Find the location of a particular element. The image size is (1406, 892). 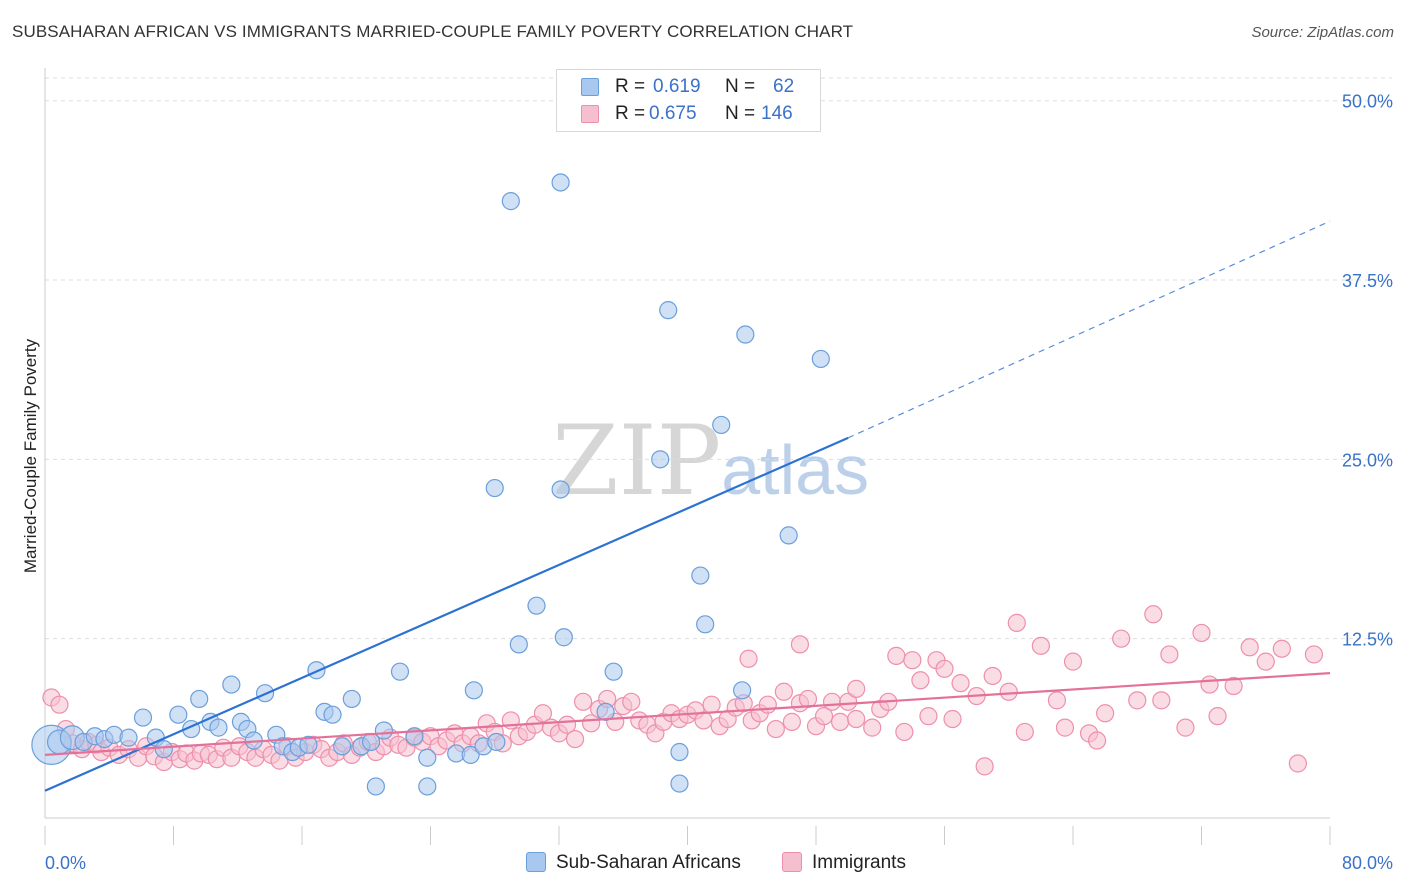

bottom-legend-immigrants: Immigrants is located at coordinates (844, 863).